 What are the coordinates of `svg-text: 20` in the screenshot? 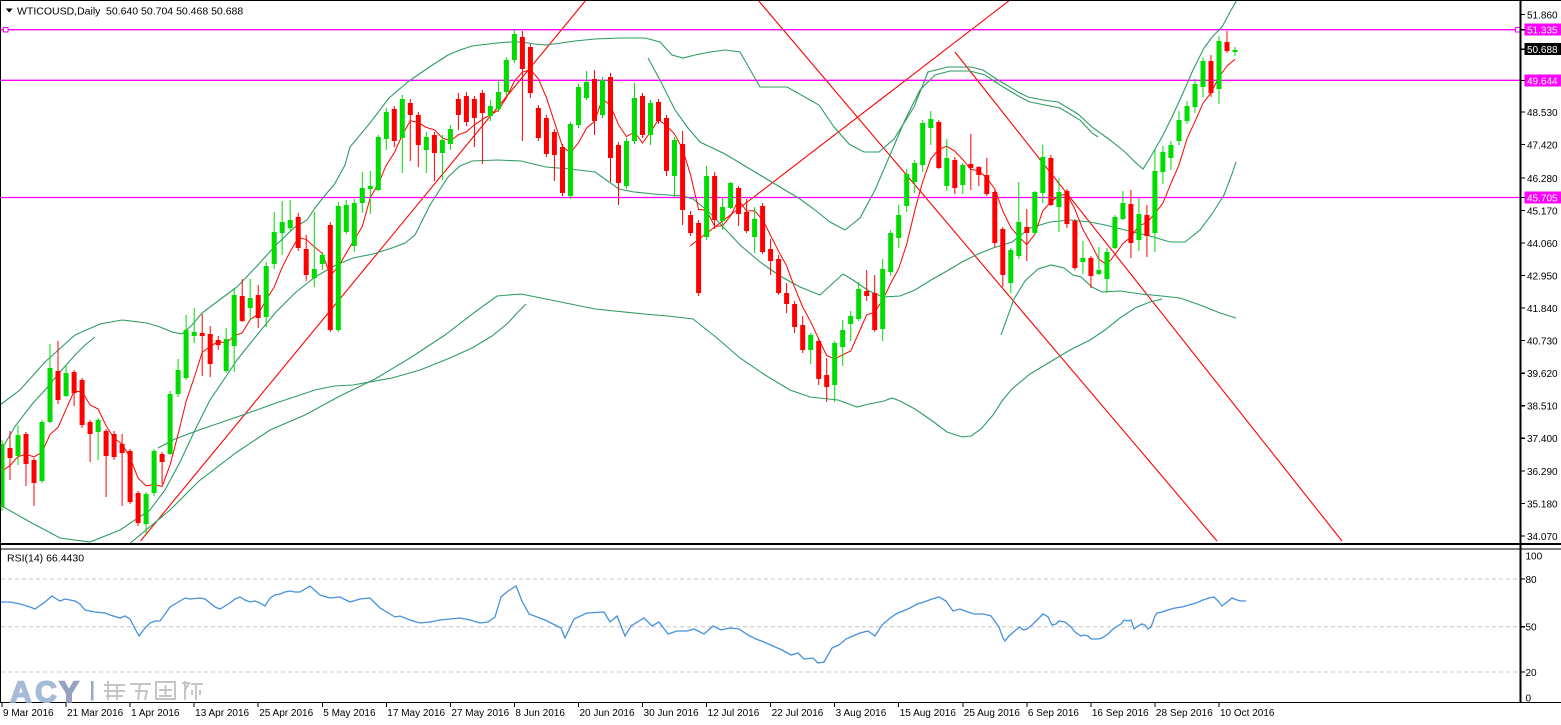 It's located at (1532, 673).